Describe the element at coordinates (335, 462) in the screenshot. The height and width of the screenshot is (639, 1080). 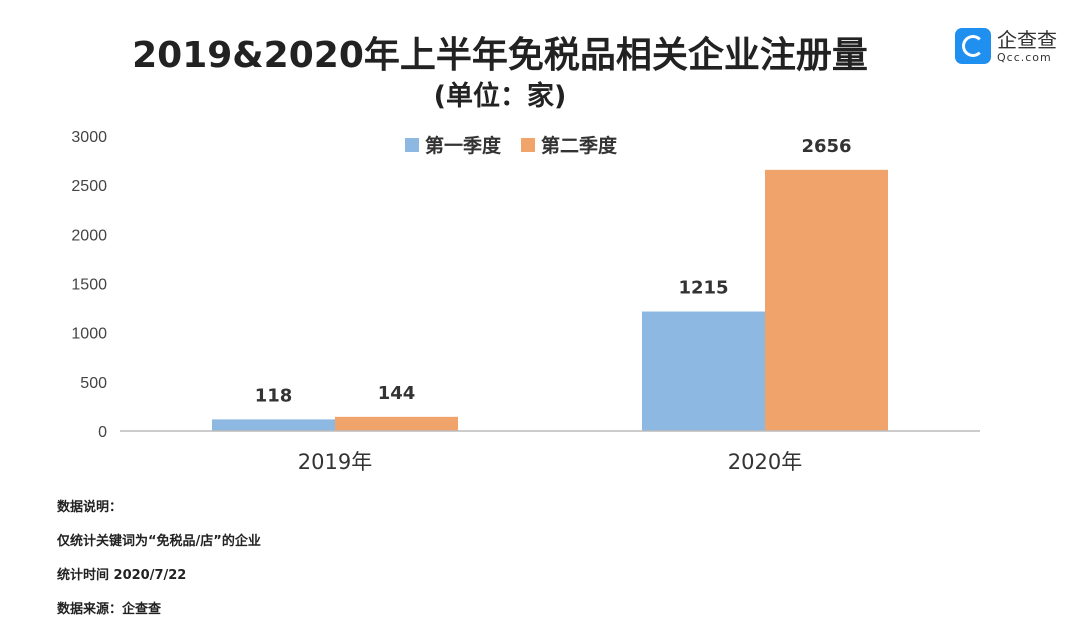
I see `x-tick-label: 2019年` at that location.